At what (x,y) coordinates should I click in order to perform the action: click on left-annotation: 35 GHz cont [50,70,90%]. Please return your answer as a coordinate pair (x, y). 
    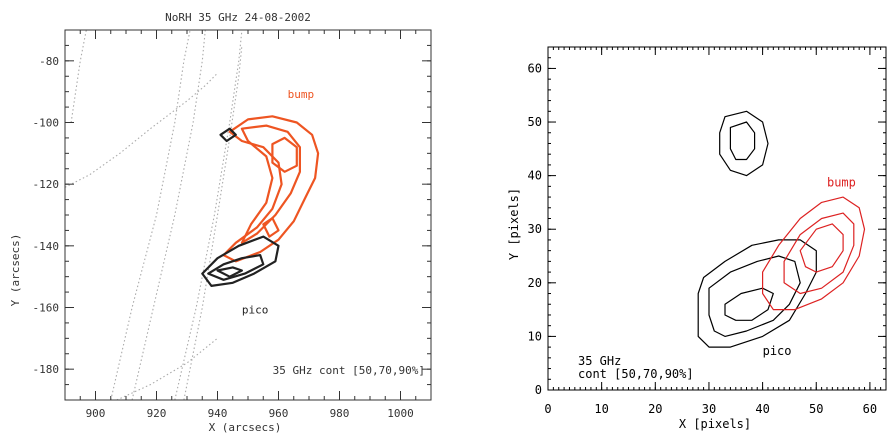
    Looking at the image, I should click on (349, 370).